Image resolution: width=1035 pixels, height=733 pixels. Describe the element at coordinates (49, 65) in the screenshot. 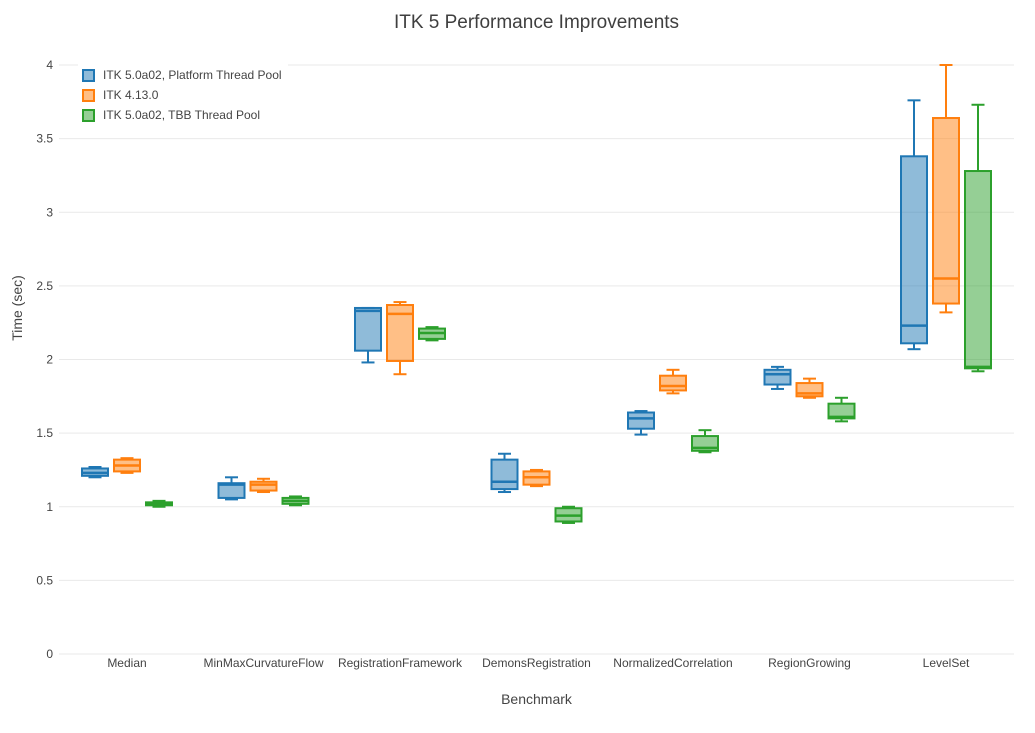

I see `y-tick-label: 4` at that location.